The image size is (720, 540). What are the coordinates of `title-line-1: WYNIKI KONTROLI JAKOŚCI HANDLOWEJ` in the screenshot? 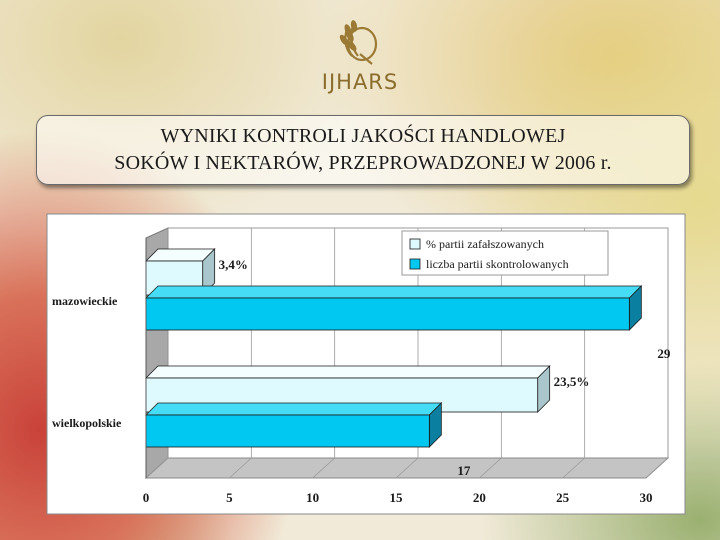 It's located at (363, 136).